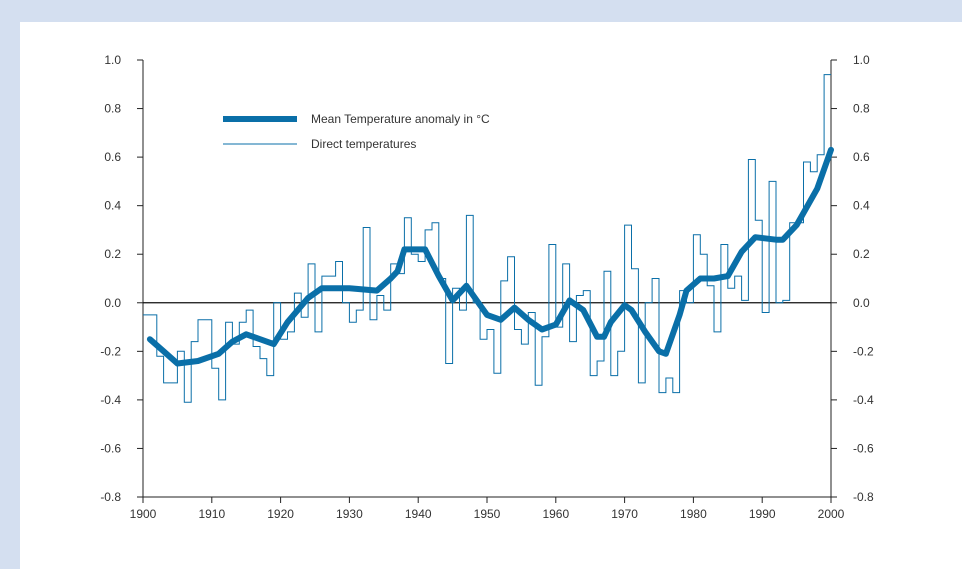 This screenshot has height=569, width=962. Describe the element at coordinates (418, 514) in the screenshot. I see `x-tick-label: 1940` at that location.